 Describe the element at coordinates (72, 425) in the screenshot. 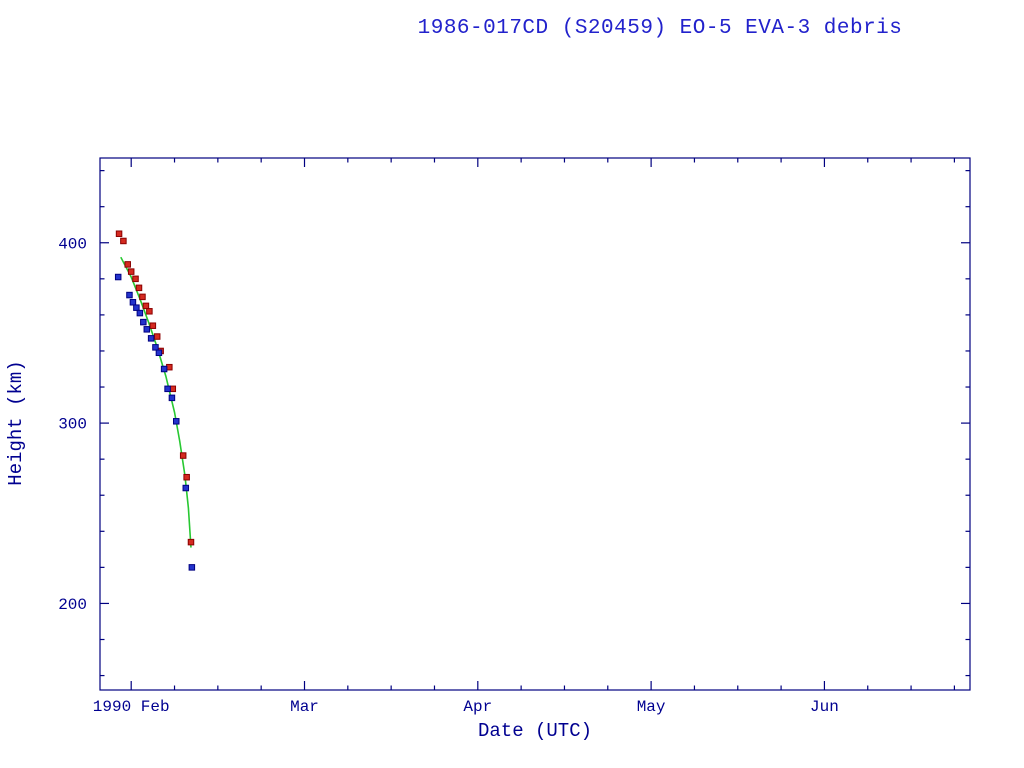

I see `y-tick-label: 300` at that location.